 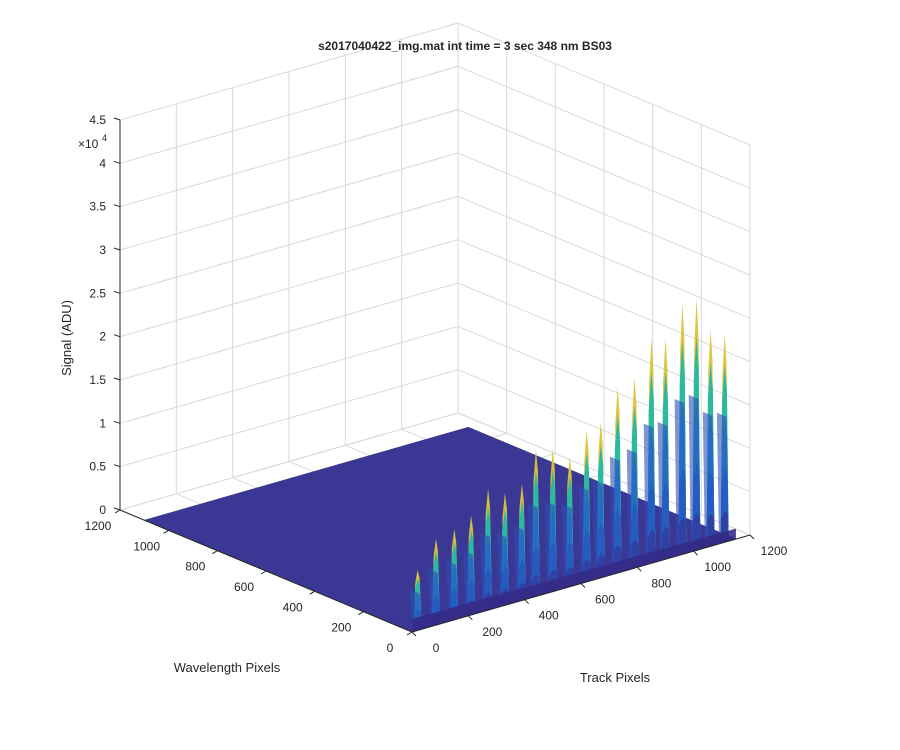 What do you see at coordinates (97, 207) in the screenshot?
I see `z-tick-label: 3.5` at bounding box center [97, 207].